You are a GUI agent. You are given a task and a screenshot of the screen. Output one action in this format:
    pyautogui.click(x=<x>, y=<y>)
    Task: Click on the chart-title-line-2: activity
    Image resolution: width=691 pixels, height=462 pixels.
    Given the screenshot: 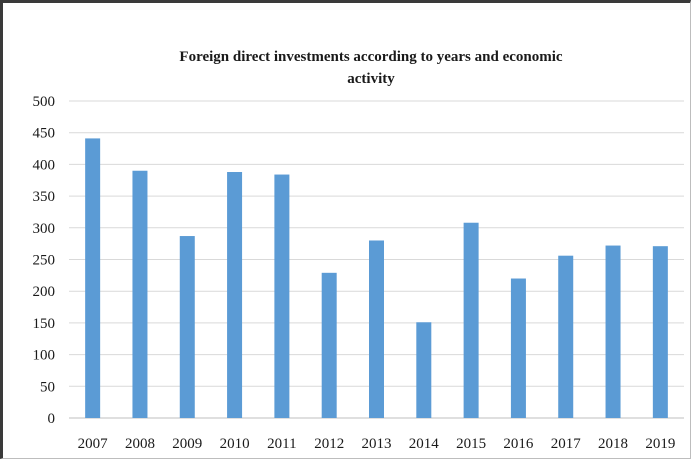 What is the action you would take?
    pyautogui.click(x=371, y=79)
    